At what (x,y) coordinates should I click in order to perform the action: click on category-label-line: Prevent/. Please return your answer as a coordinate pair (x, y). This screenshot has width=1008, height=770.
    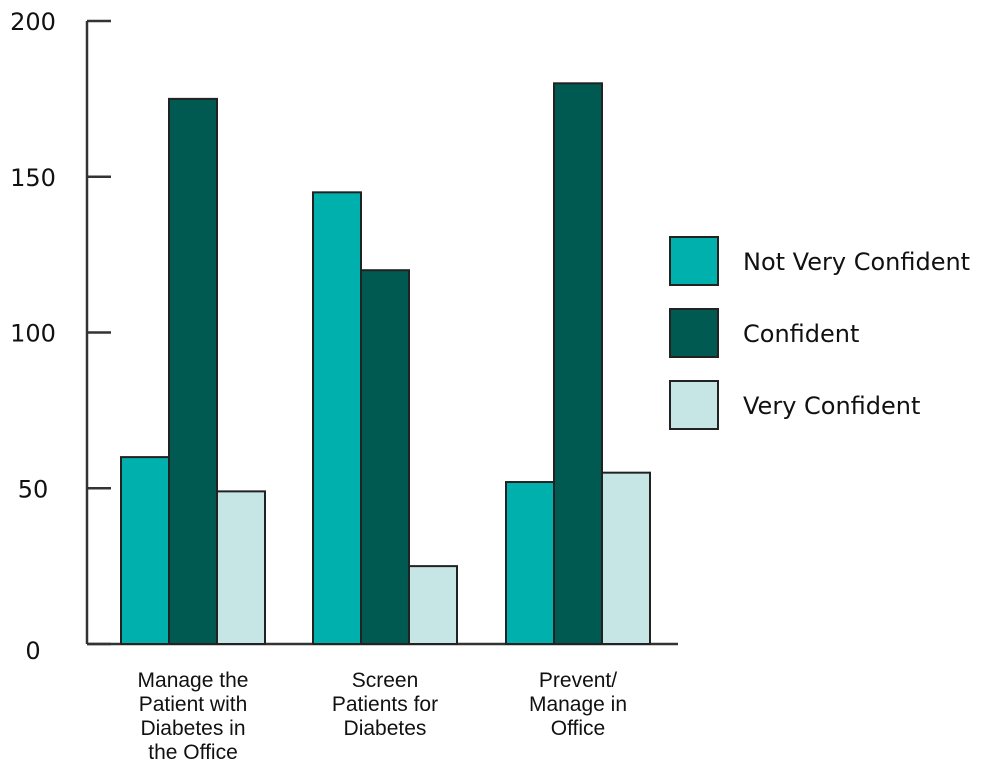
    Looking at the image, I should click on (578, 680).